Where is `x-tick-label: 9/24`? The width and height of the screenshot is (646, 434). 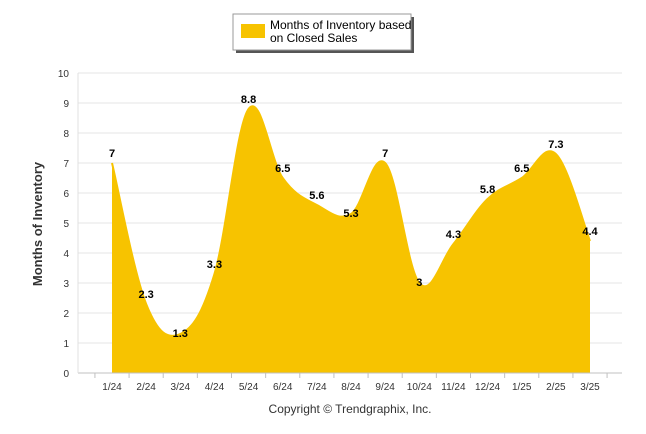 x-tick-label: 9/24 is located at coordinates (385, 387).